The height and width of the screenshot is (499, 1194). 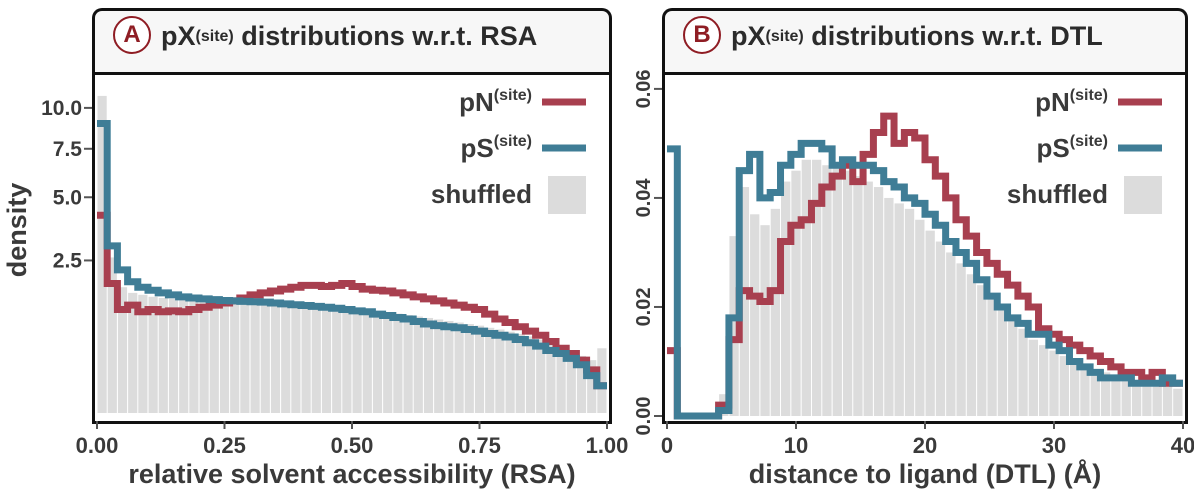 I want to click on panel-a-letter-badge: A, so click(x=132, y=35).